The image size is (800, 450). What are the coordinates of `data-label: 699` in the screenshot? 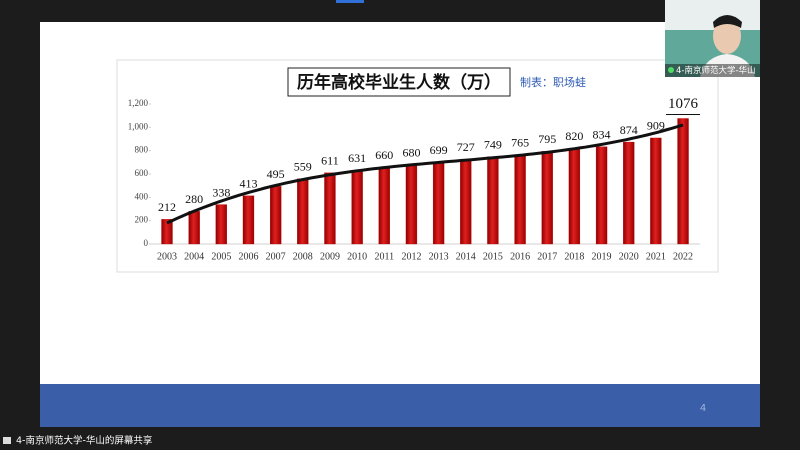 It's located at (439, 150).